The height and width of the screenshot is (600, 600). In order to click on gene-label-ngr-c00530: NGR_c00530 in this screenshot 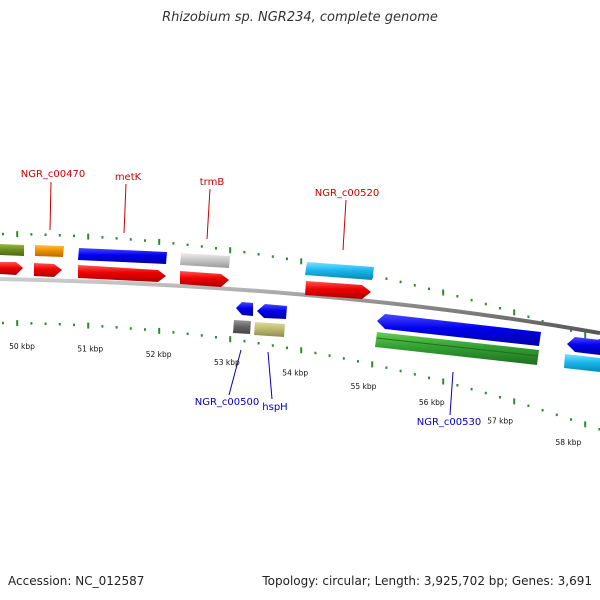, I will do `click(449, 422)`.